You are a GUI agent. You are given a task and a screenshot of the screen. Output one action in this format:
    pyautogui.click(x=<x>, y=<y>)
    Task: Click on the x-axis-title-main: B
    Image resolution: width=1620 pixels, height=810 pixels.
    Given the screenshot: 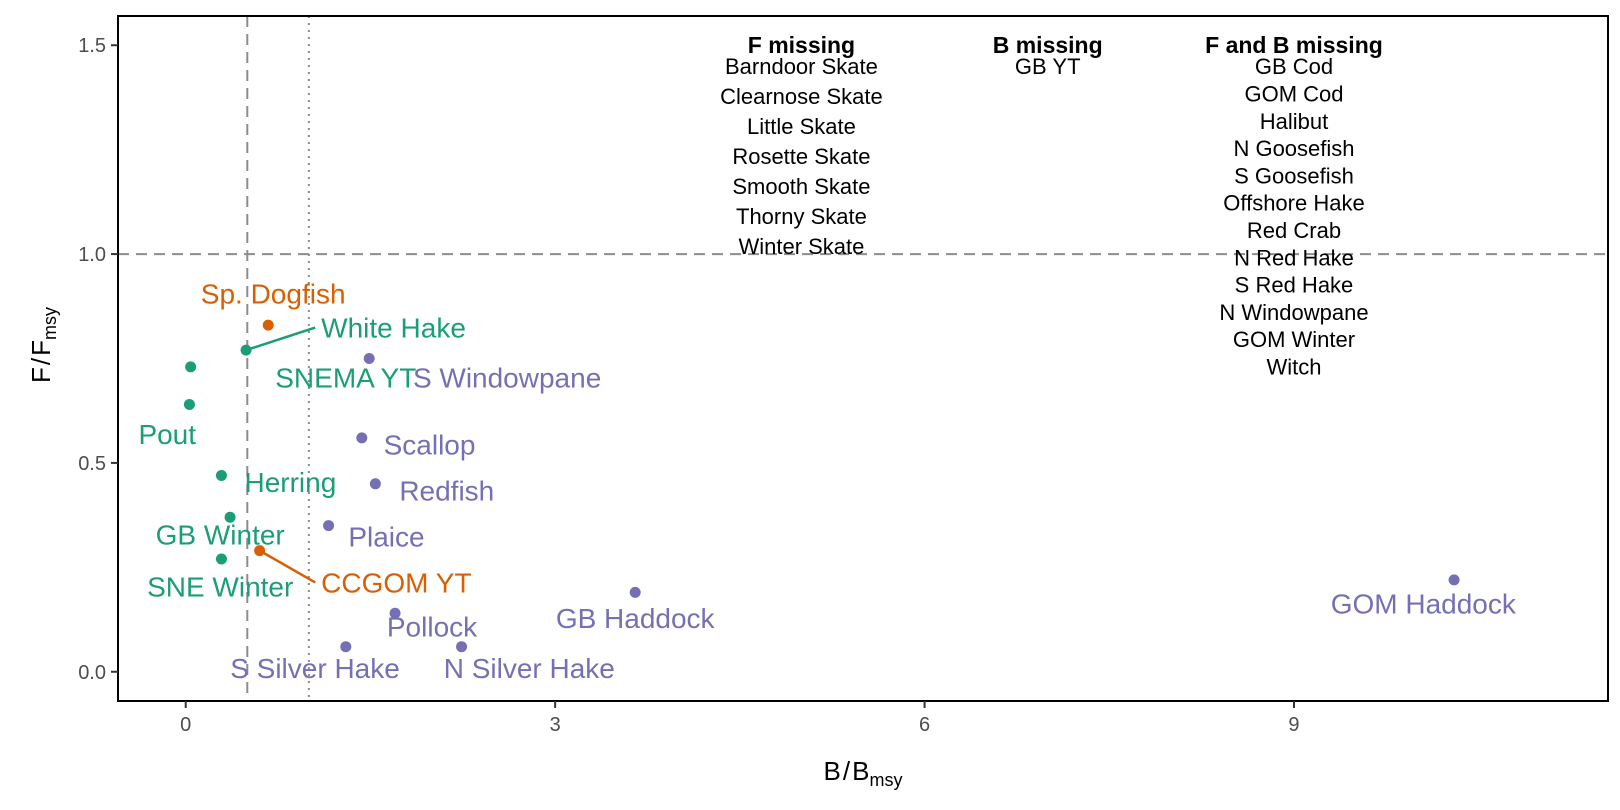 What is the action you would take?
    pyautogui.click(x=832, y=771)
    